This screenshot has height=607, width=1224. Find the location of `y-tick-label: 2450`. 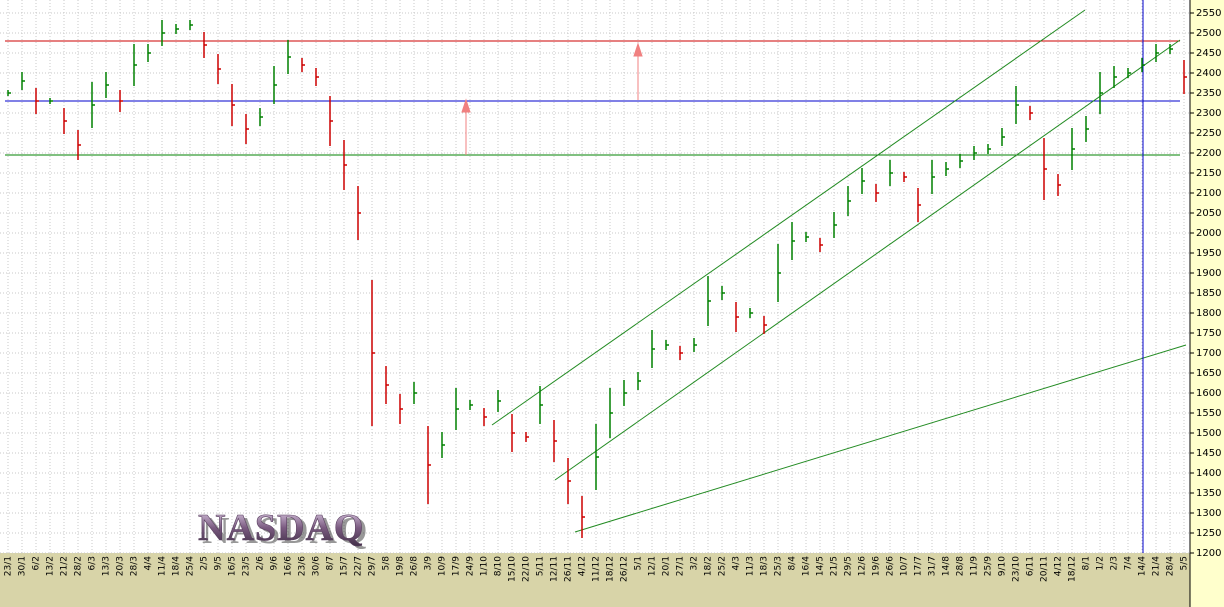

y-tick-label: 2450 is located at coordinates (1208, 53).